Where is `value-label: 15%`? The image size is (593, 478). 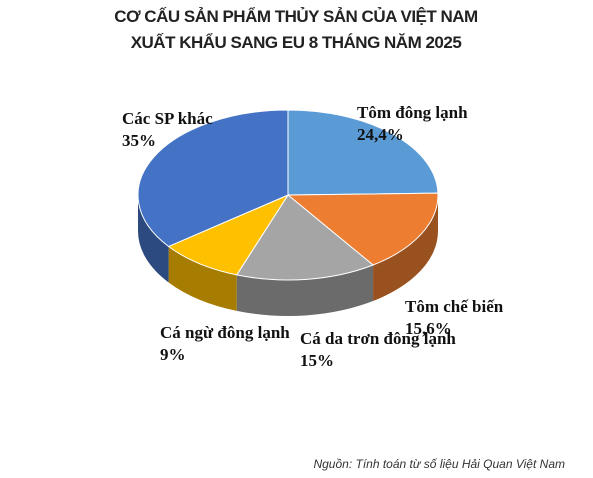 value-label: 15% is located at coordinates (317, 360).